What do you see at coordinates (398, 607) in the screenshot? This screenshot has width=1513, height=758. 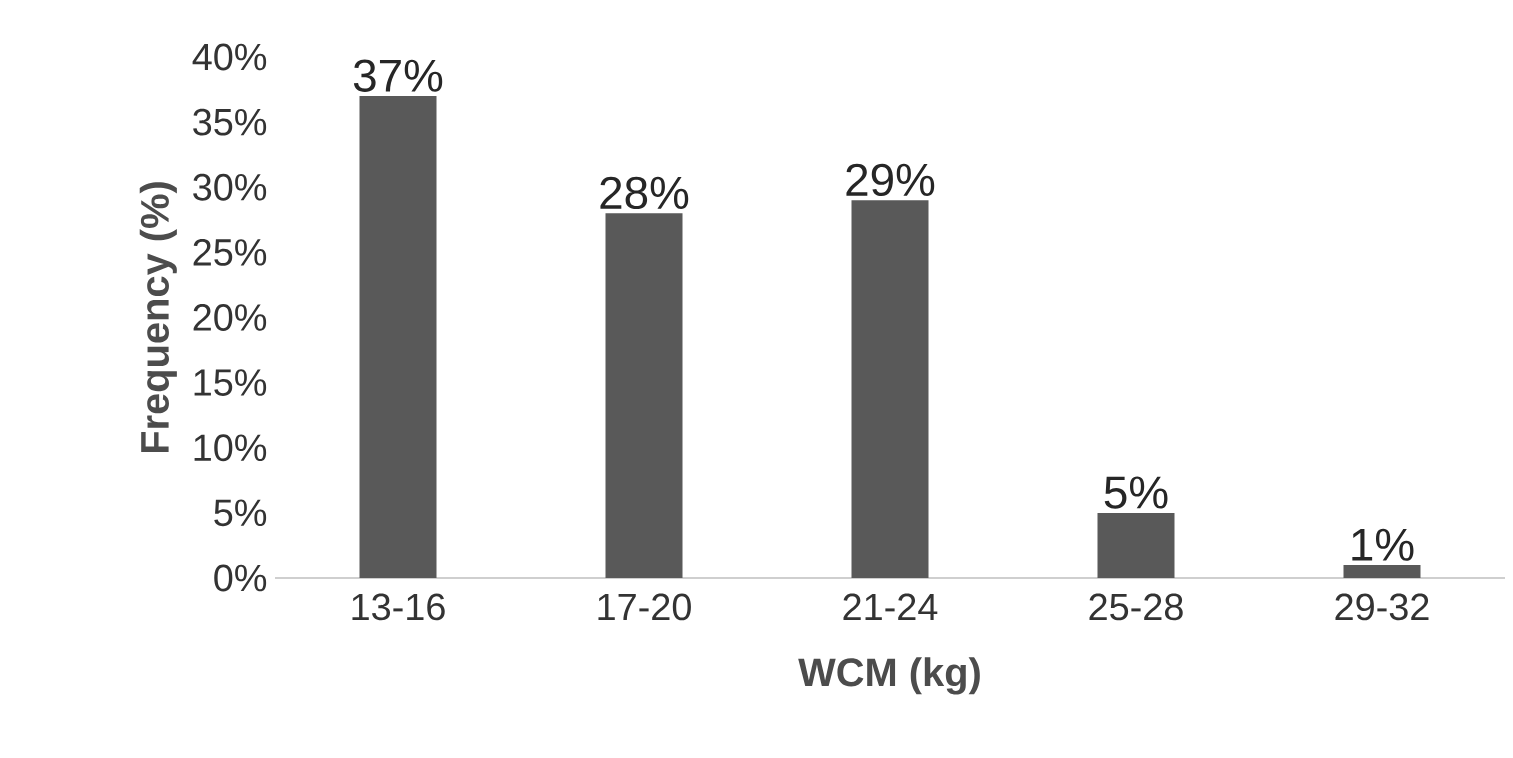 I see `x-tick-label: 13-16` at bounding box center [398, 607].